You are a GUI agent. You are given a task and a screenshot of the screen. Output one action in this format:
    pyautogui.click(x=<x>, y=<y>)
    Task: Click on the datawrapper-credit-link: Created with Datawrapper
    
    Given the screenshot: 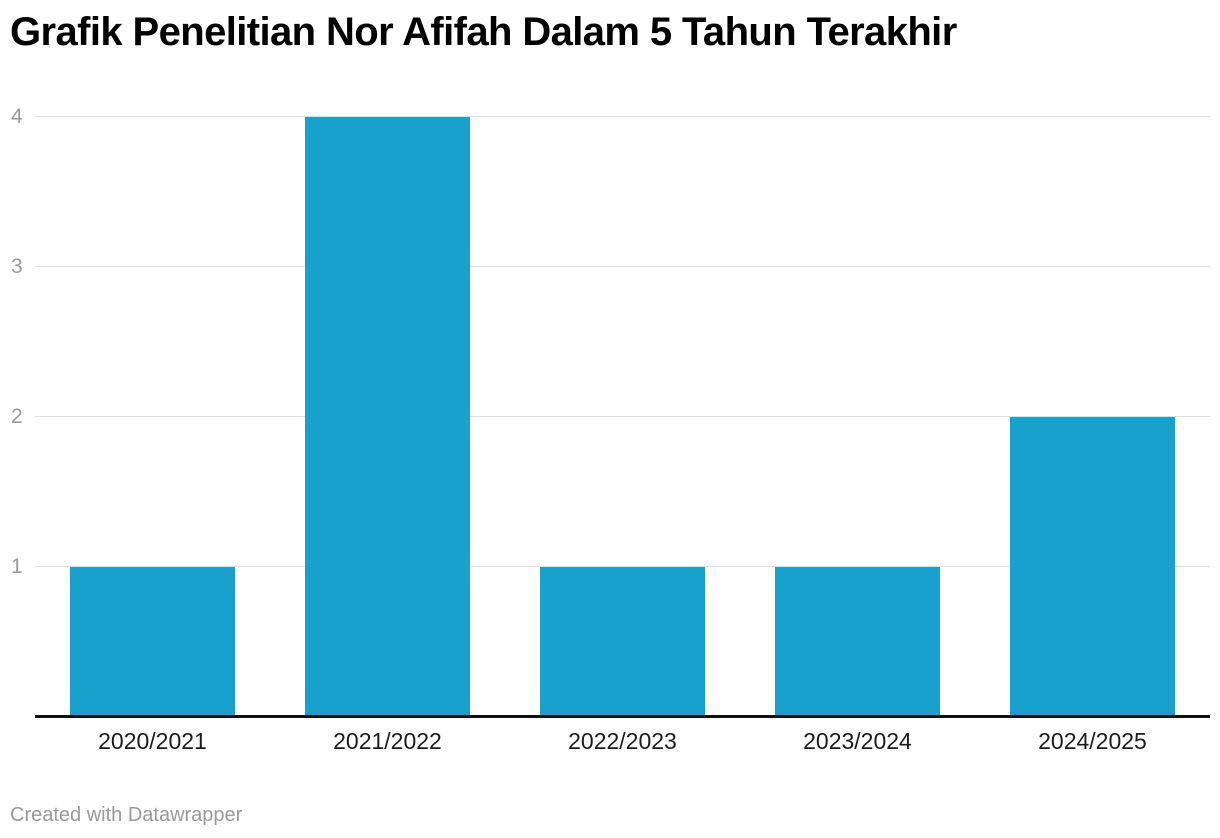 What is the action you would take?
    pyautogui.click(x=126, y=815)
    